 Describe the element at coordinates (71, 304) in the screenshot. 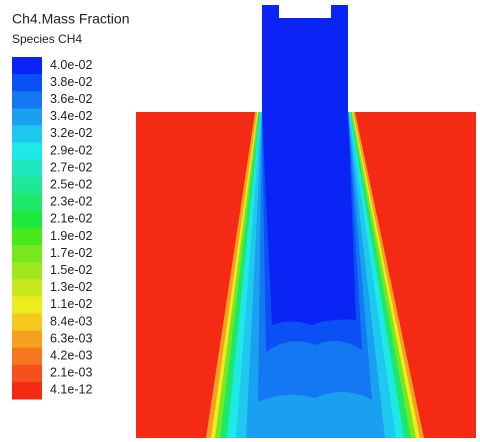

I see `legend-label: 1.1e-02` at that location.